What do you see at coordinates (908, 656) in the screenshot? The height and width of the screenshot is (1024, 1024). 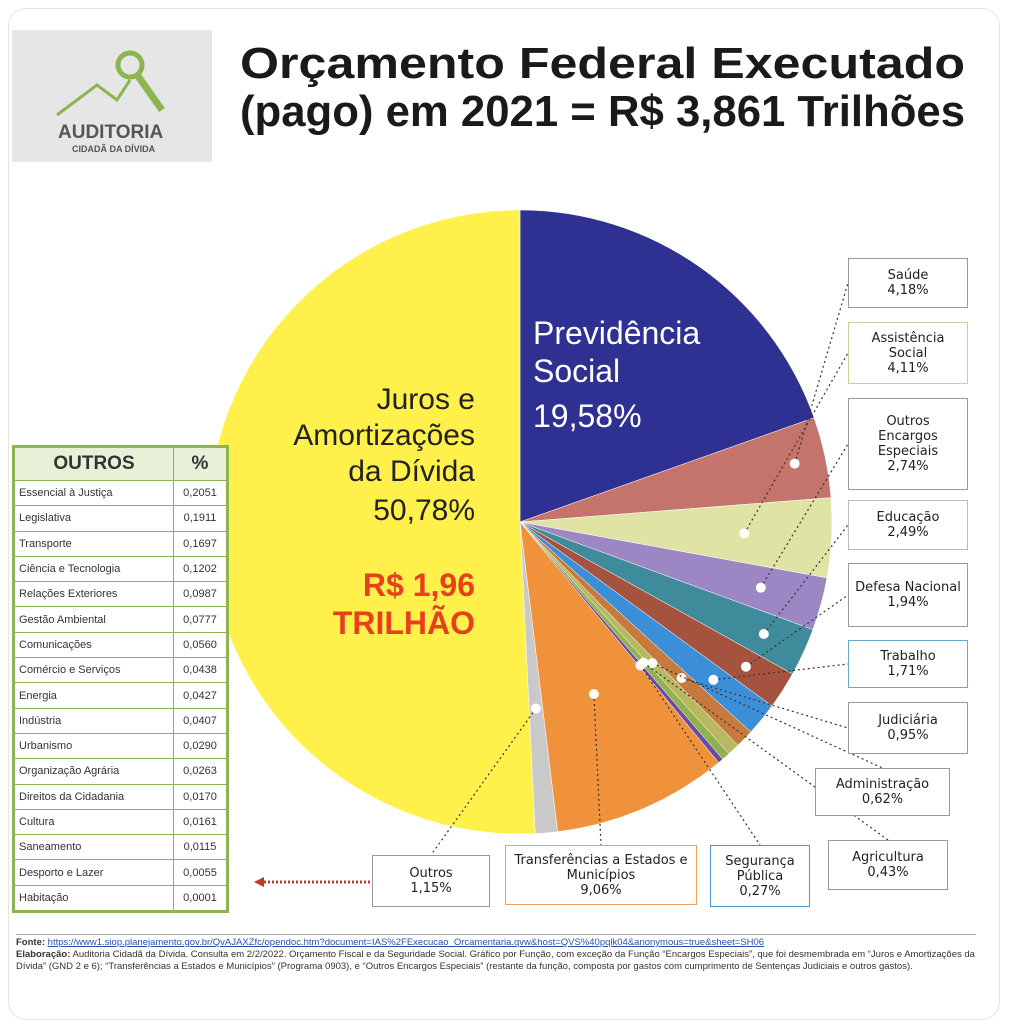 I see `slice-name: Trabalho` at bounding box center [908, 656].